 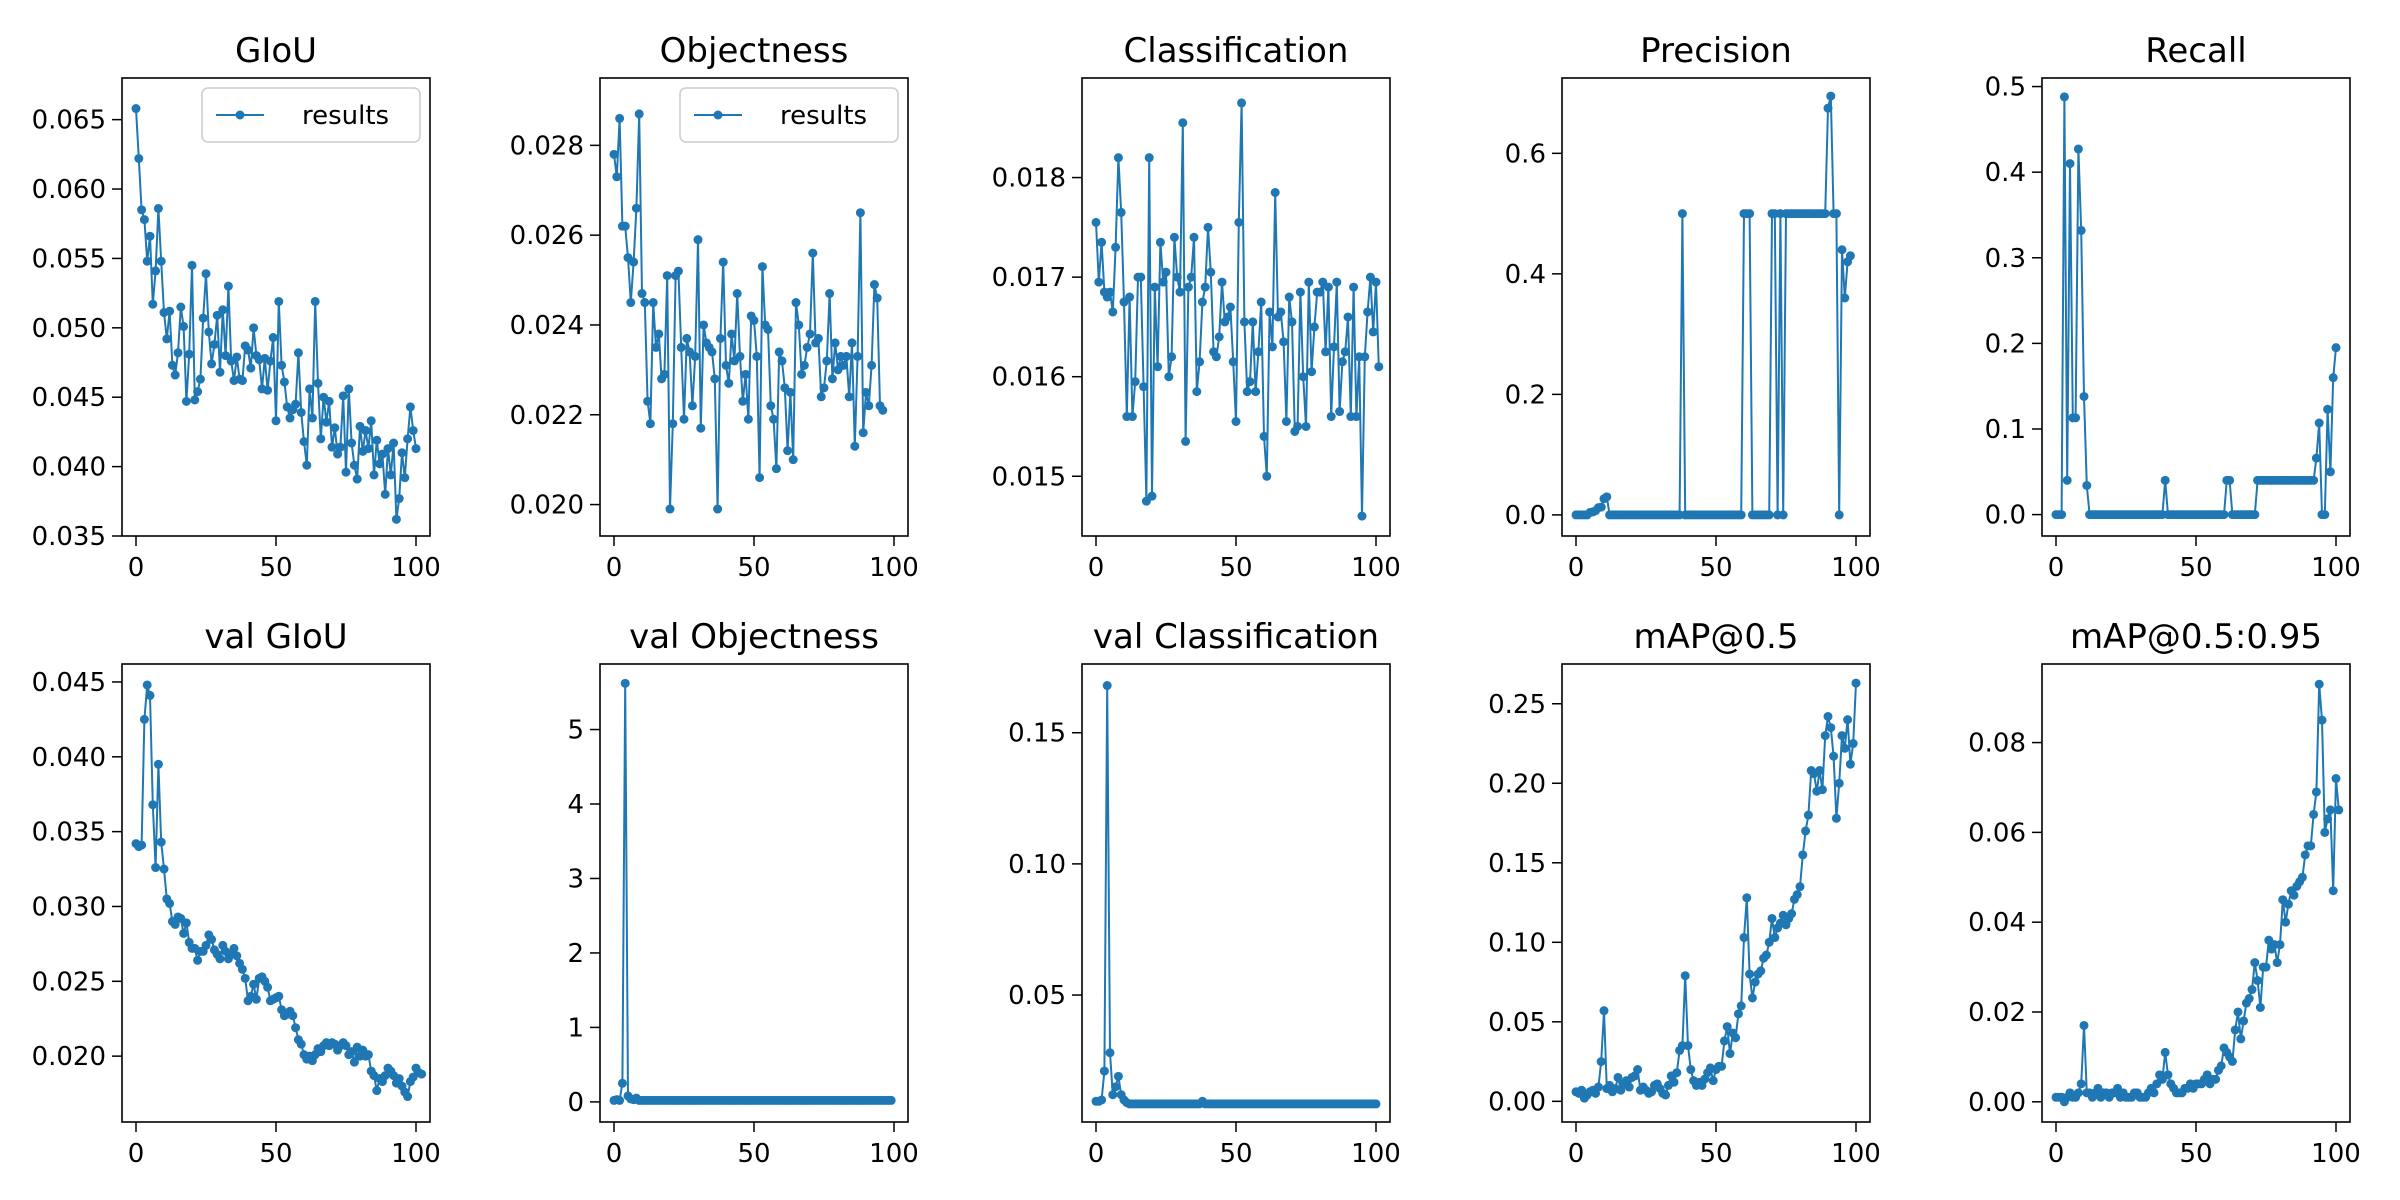 I want to click on chart-title: val GIoU, so click(x=275, y=637).